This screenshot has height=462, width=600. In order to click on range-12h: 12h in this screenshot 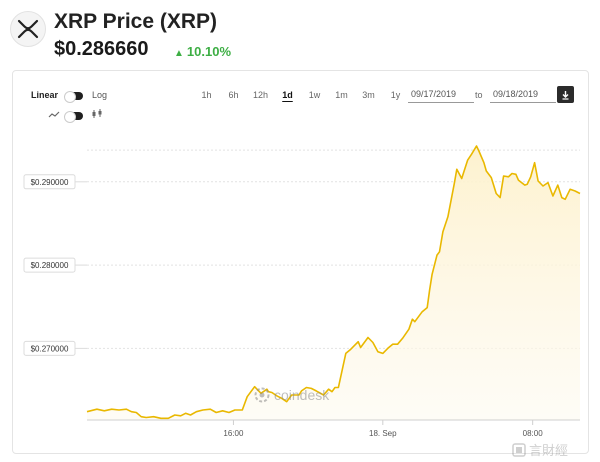, I will do `click(260, 95)`.